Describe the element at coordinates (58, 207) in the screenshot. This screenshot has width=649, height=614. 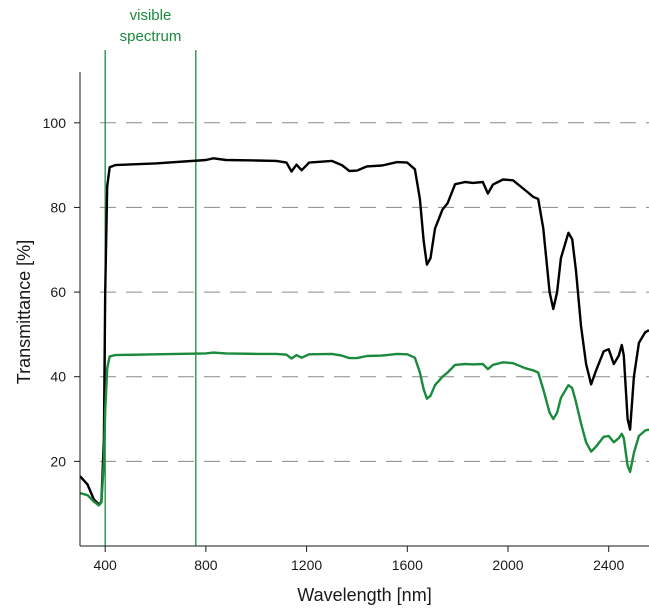
I see `y-tick-label-80: 80` at that location.